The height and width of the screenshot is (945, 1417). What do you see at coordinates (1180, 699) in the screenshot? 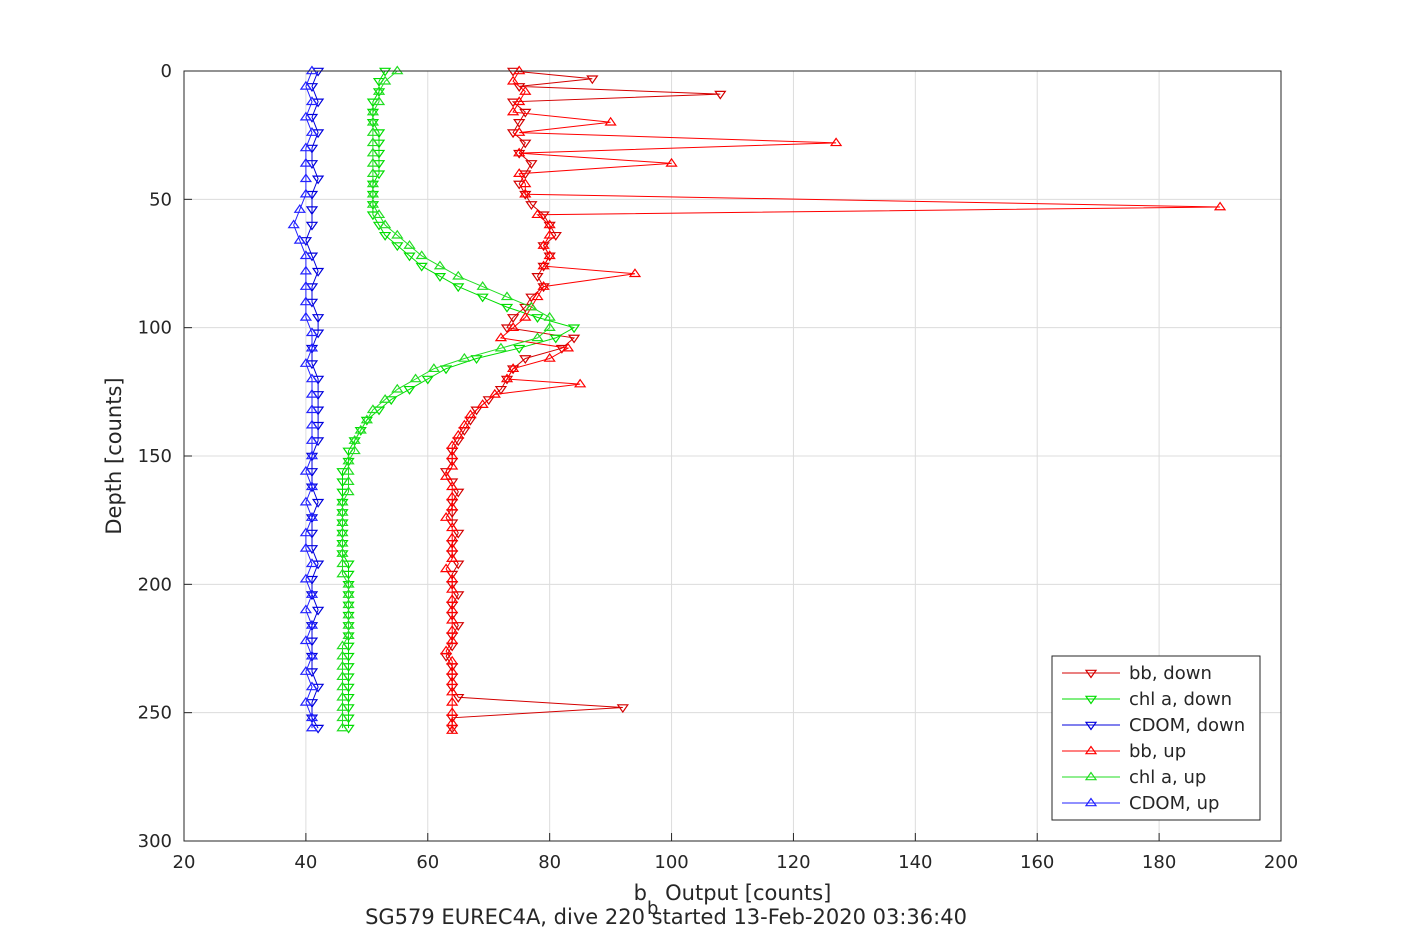
I see `legend-label: chl a, down` at bounding box center [1180, 699].